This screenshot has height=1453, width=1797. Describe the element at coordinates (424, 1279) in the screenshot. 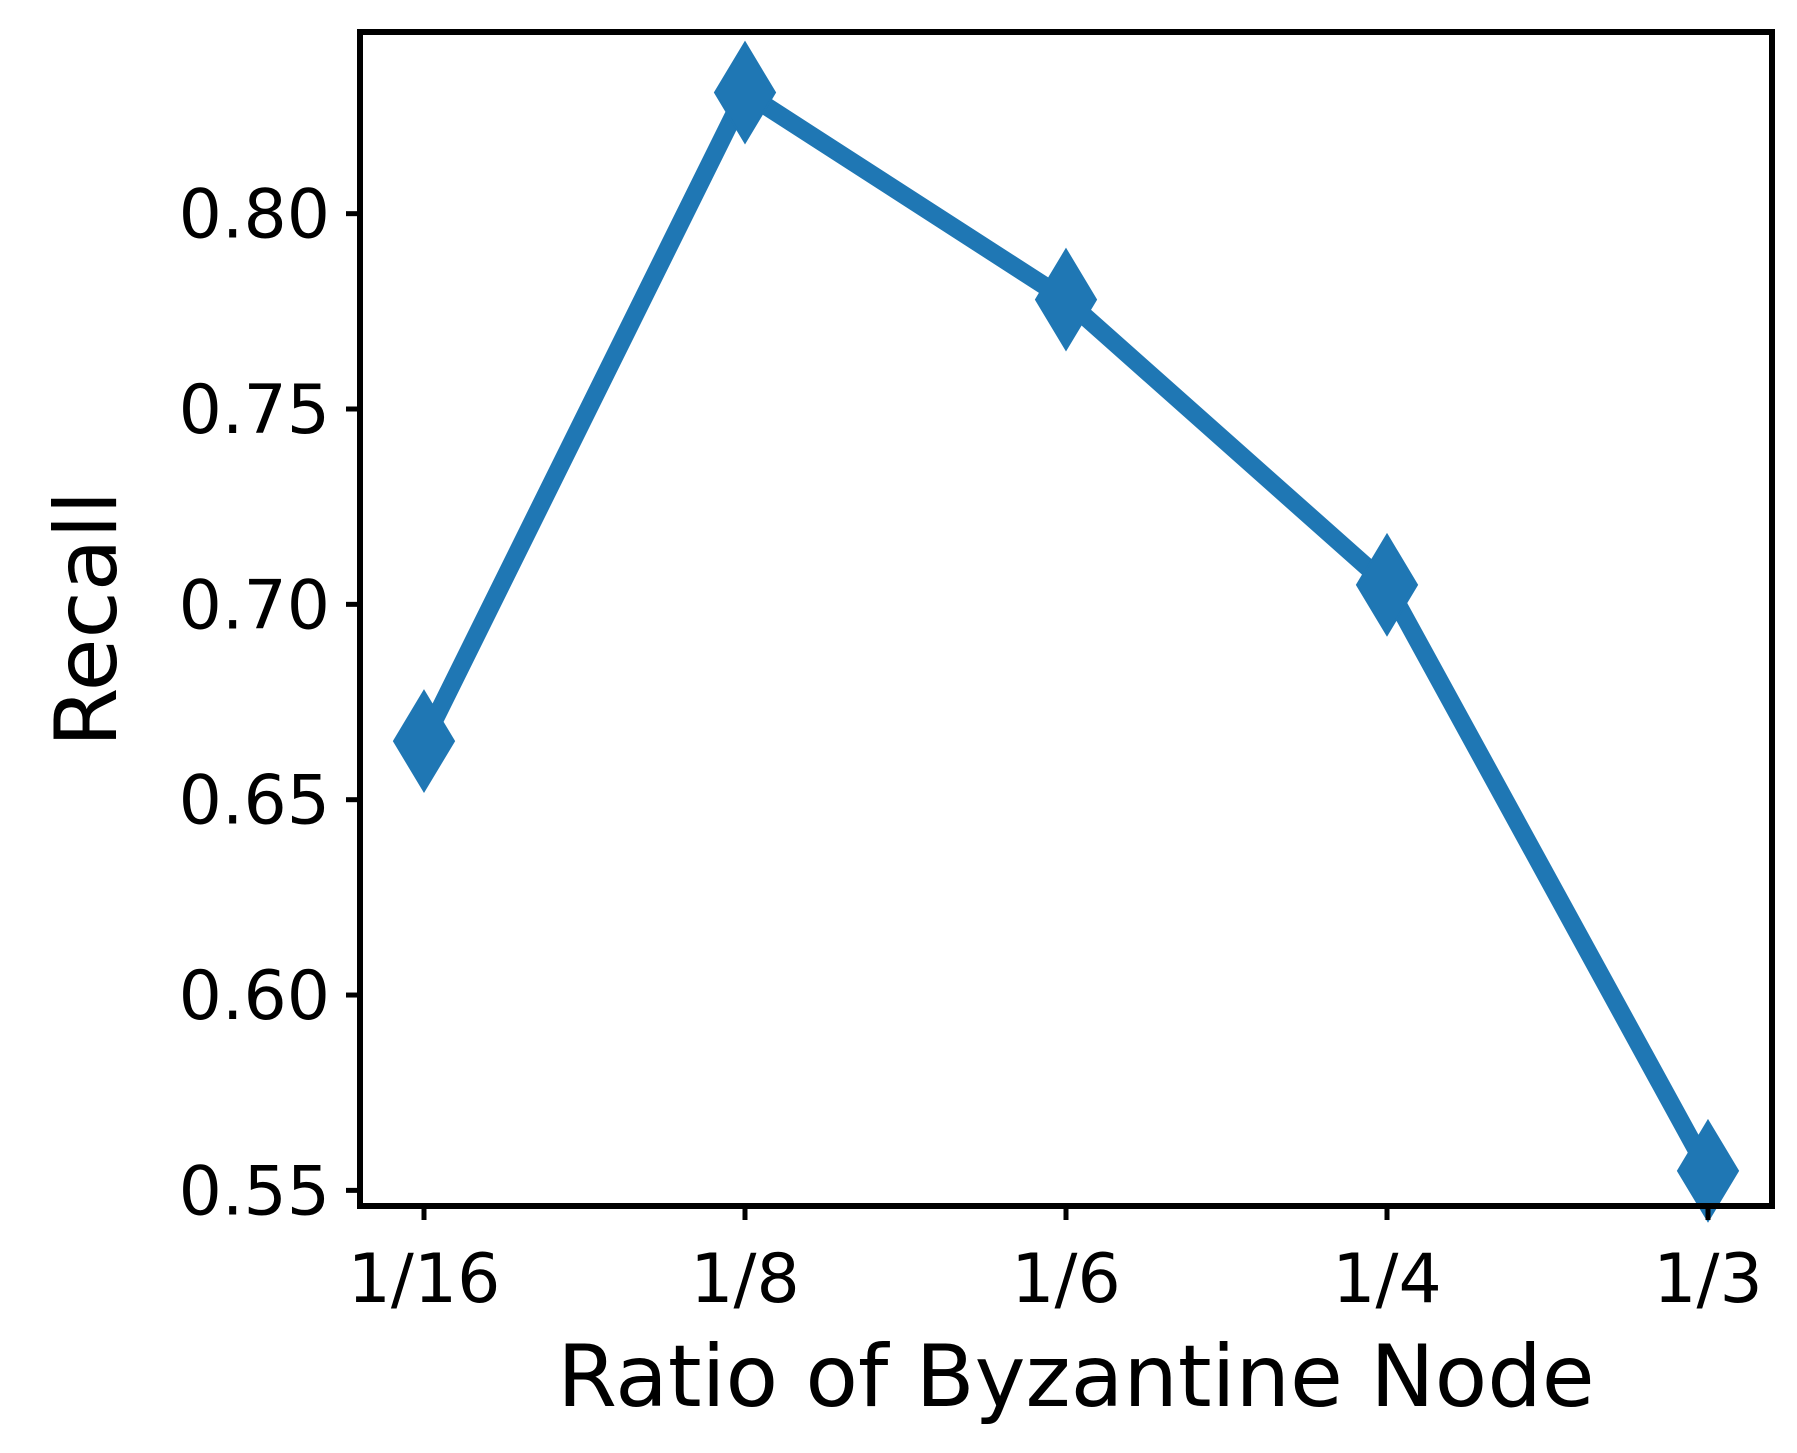

I see `x-tick-label: 1/16` at that location.